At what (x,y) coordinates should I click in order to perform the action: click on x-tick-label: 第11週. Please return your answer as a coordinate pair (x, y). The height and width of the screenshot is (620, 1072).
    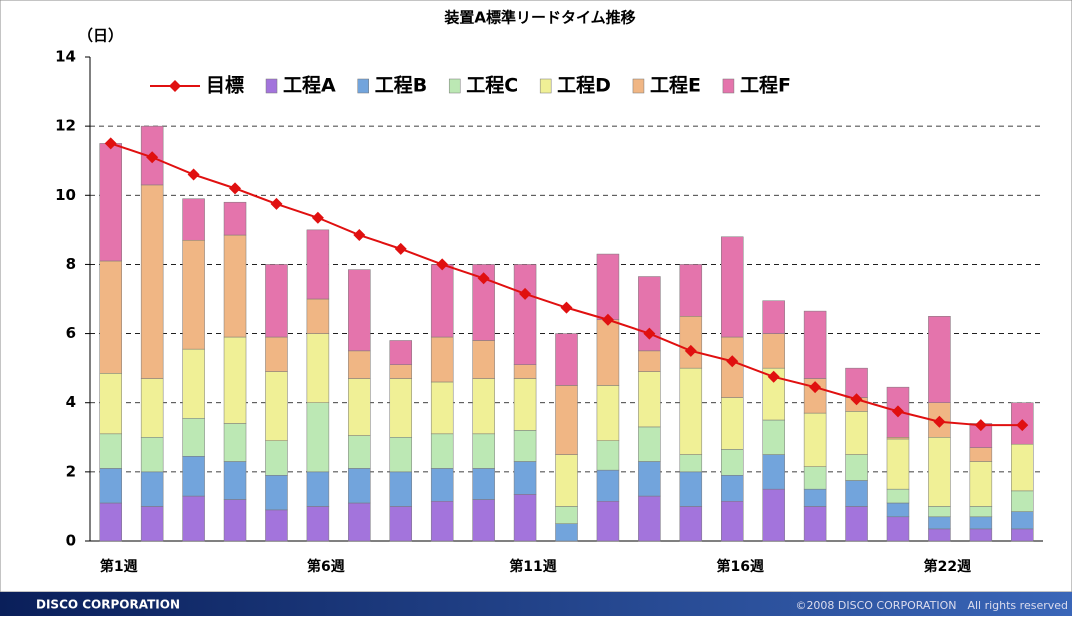
    Looking at the image, I should click on (532, 566).